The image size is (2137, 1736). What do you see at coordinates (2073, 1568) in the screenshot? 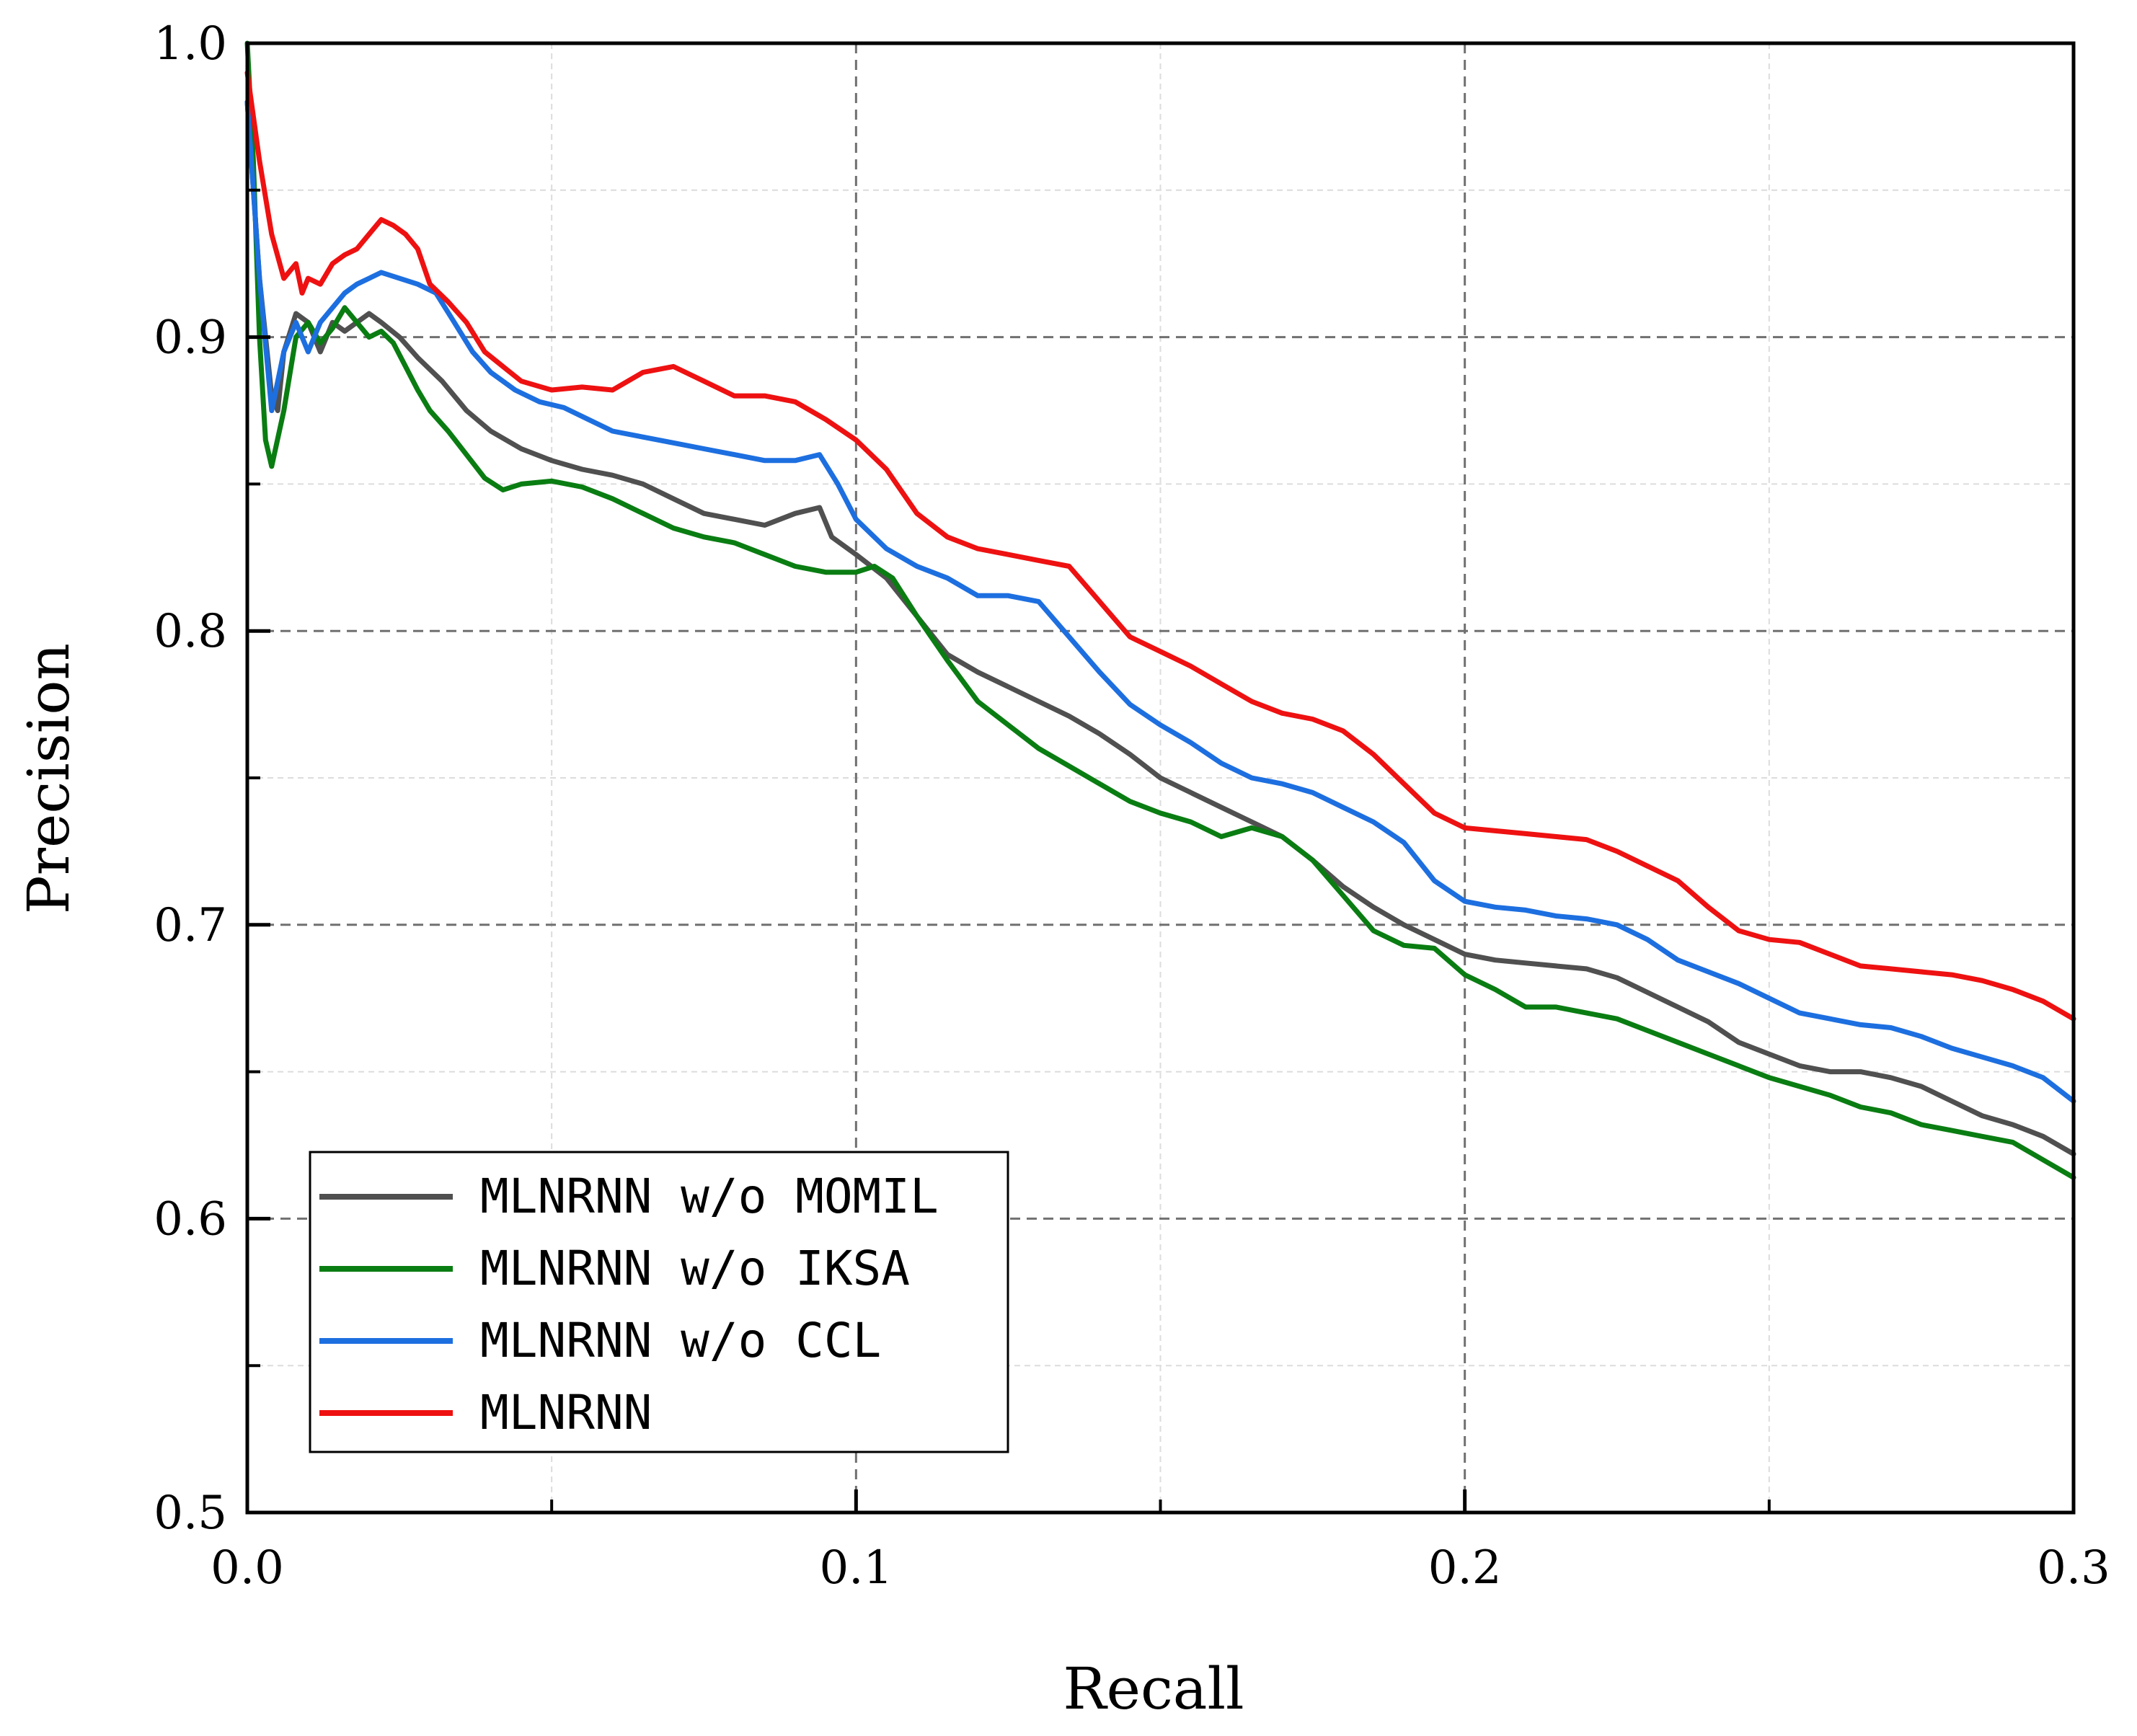
I see `x-tick-label: 0.3` at bounding box center [2073, 1568].